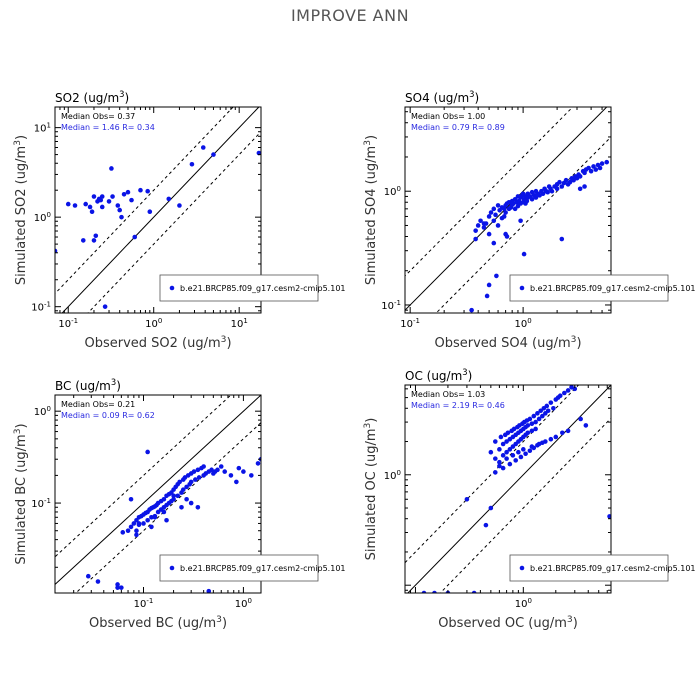 This screenshot has width=700, height=700. Describe the element at coordinates (21, 493) in the screenshot. I see `y-axis-label: Simulated BC (ug/m3)` at that location.